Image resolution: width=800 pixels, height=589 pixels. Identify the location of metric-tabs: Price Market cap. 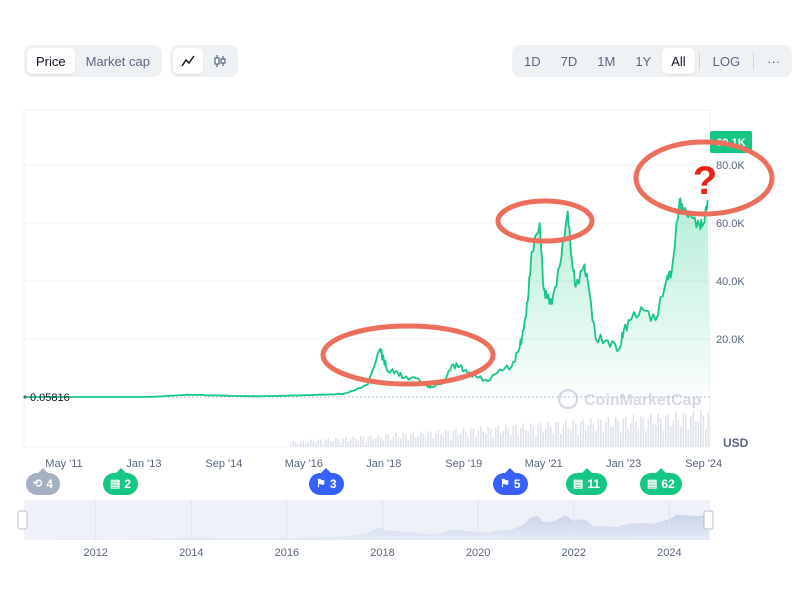
(93, 61).